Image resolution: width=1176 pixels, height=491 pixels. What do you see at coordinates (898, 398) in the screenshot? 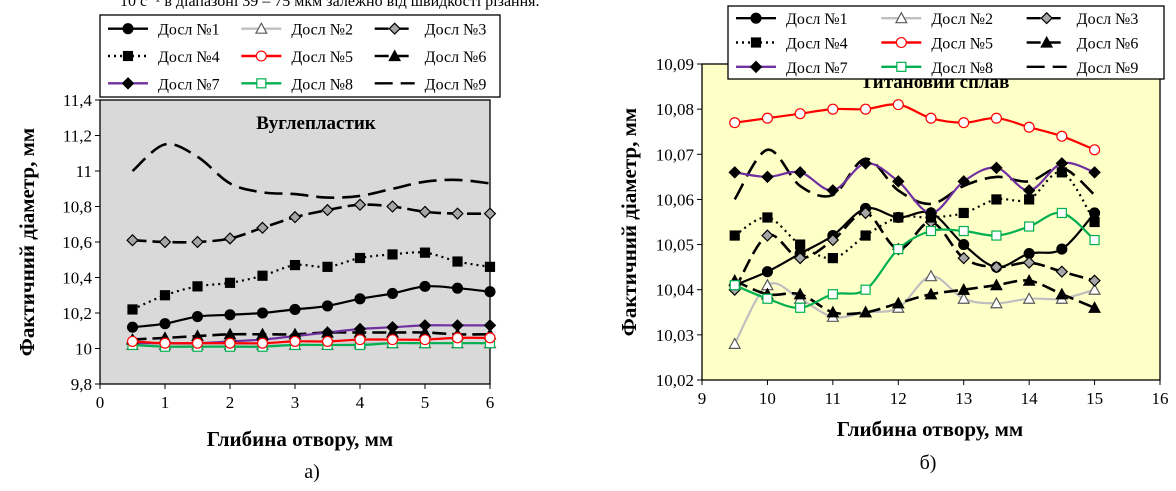
I see `x-tick-label: 12` at bounding box center [898, 398].